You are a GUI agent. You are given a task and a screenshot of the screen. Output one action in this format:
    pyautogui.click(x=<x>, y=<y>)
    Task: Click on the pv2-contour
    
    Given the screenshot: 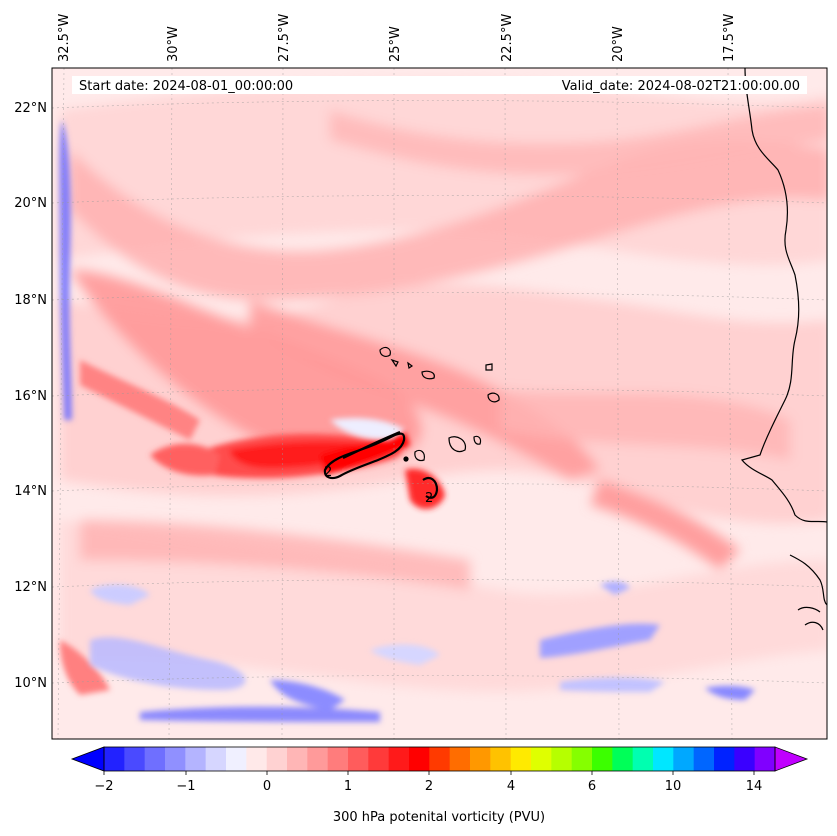 What is the action you would take?
    pyautogui.click(x=381, y=464)
    